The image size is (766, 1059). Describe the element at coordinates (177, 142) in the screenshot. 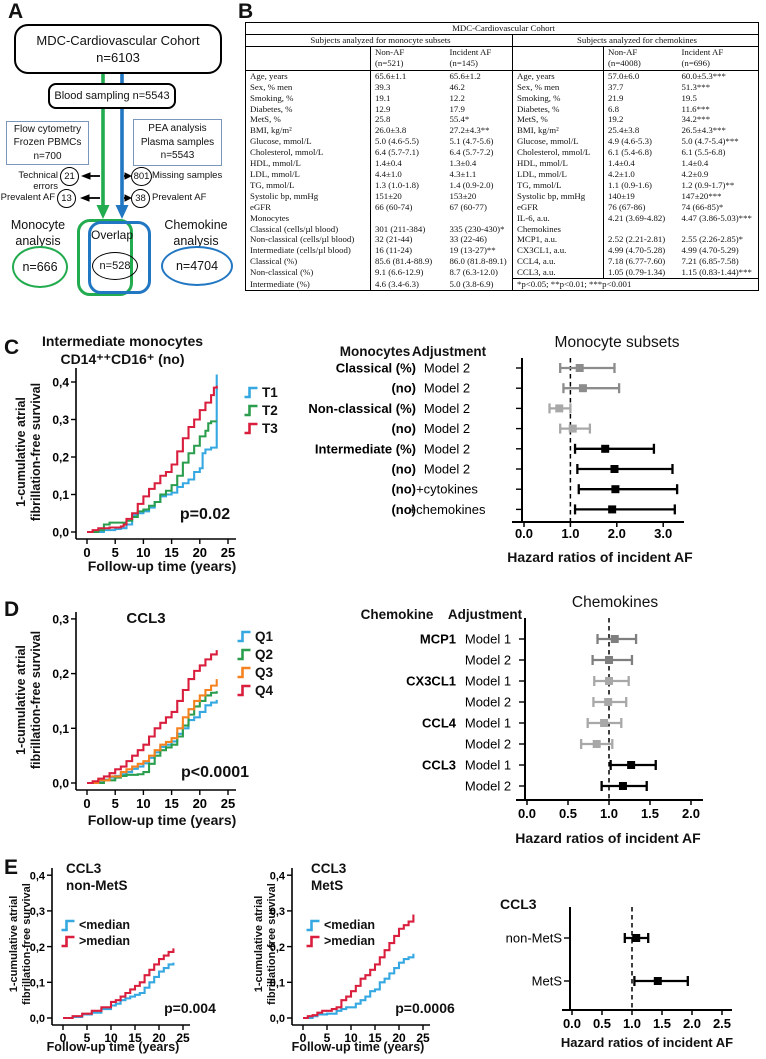

I see `pea-analysis-box: PEA analysis Plasma samples n=5543` at that location.